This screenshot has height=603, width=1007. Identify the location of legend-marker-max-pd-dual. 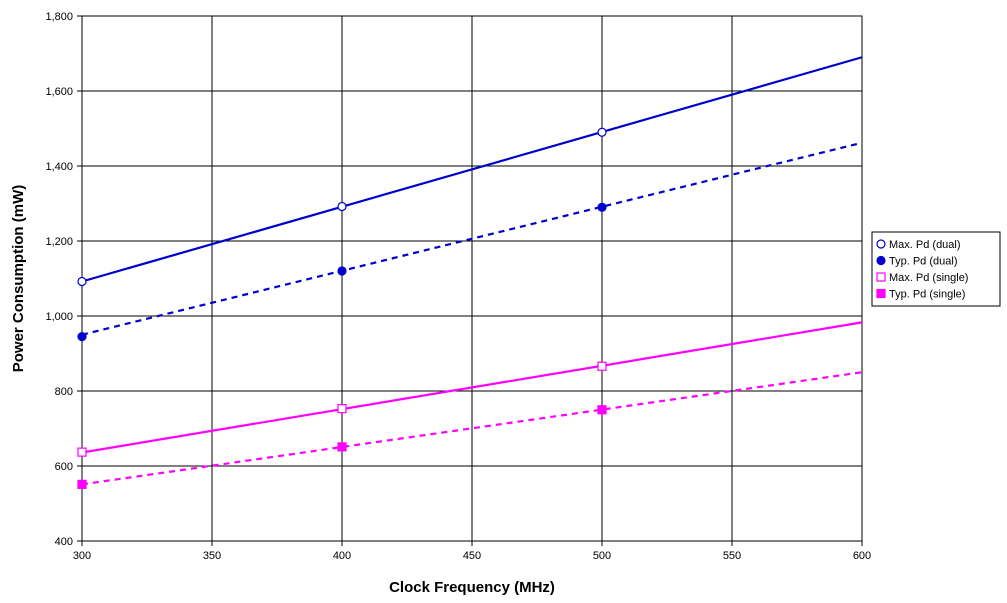
(881, 244).